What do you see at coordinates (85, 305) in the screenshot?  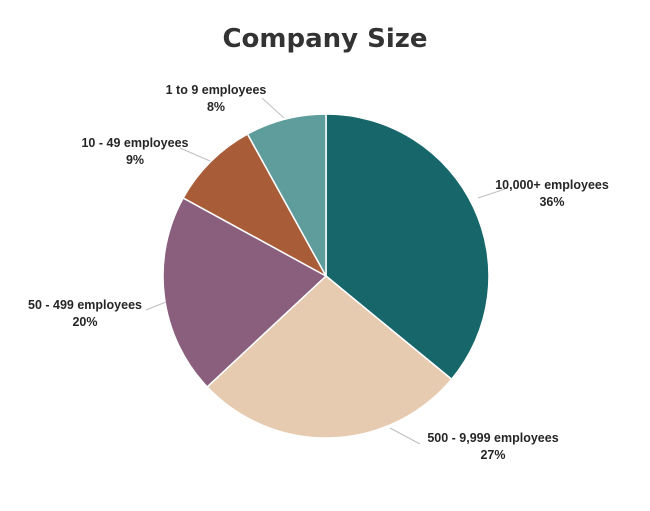 I see `slice-category-label-2: 50 - 499 employees` at bounding box center [85, 305].